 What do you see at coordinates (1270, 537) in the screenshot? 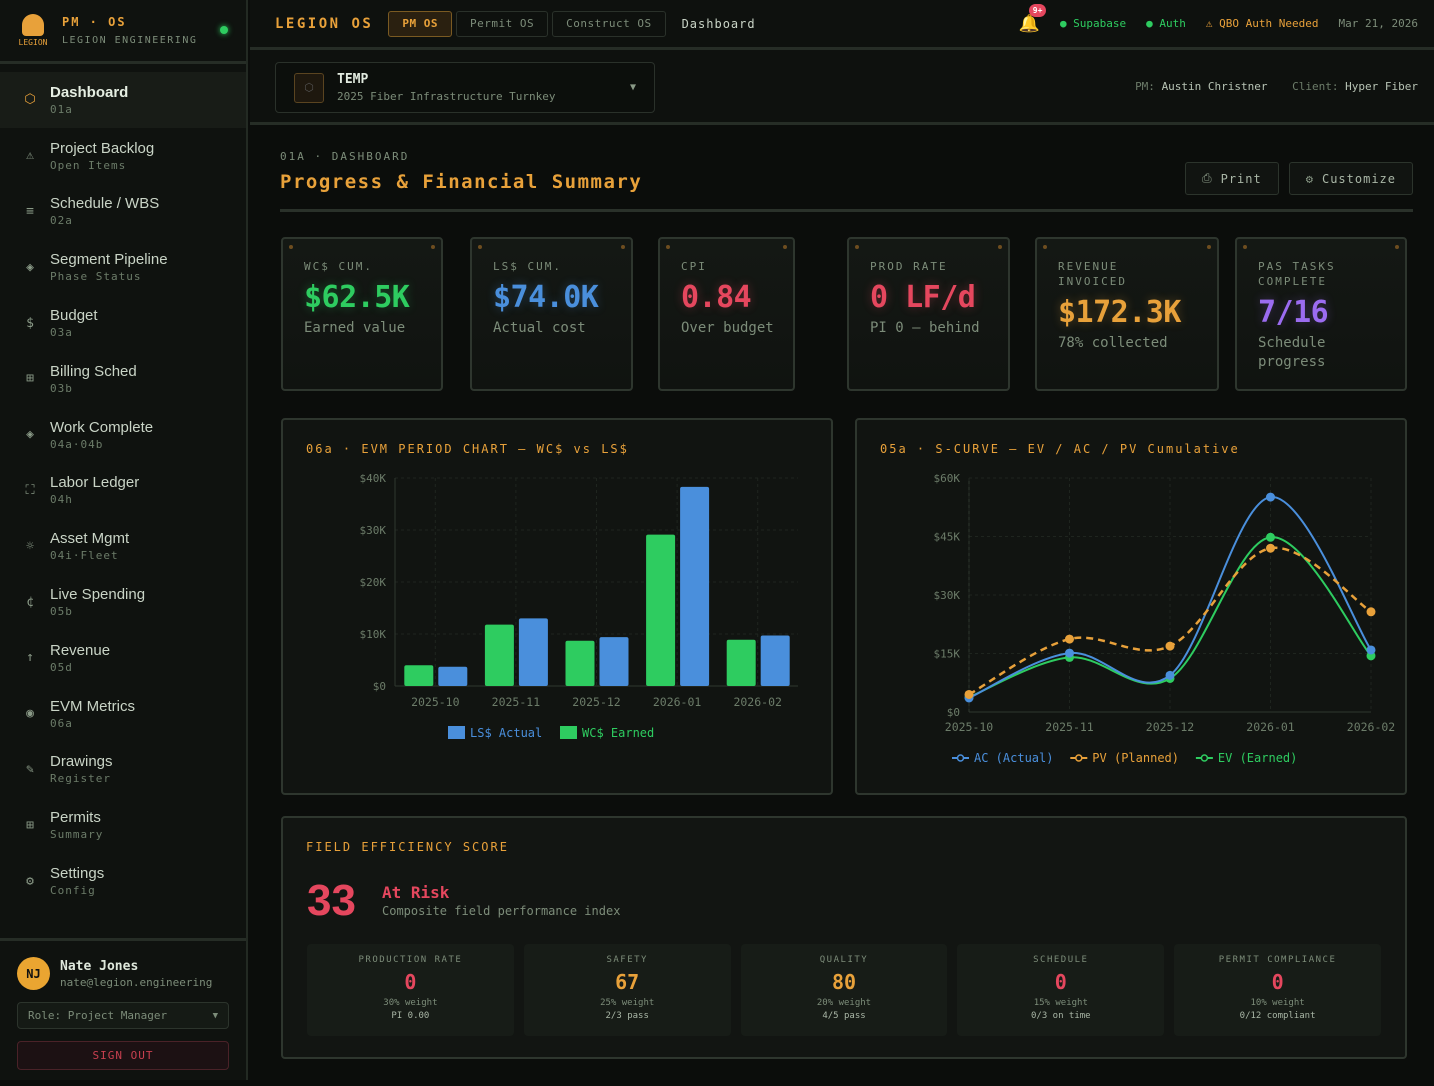
I see `point-ev` at bounding box center [1270, 537].